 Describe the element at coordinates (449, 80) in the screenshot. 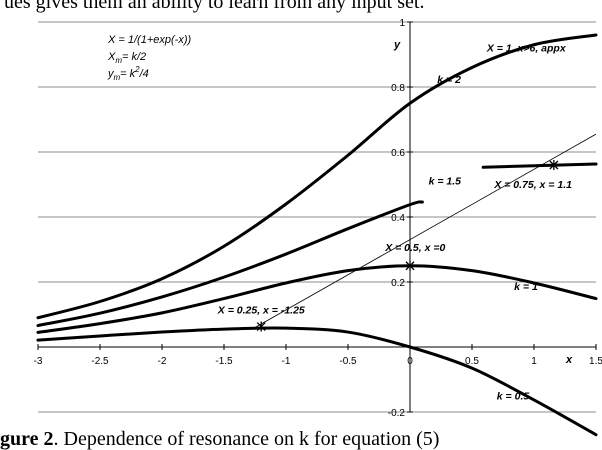

I see `annotation-0: k = 2` at that location.